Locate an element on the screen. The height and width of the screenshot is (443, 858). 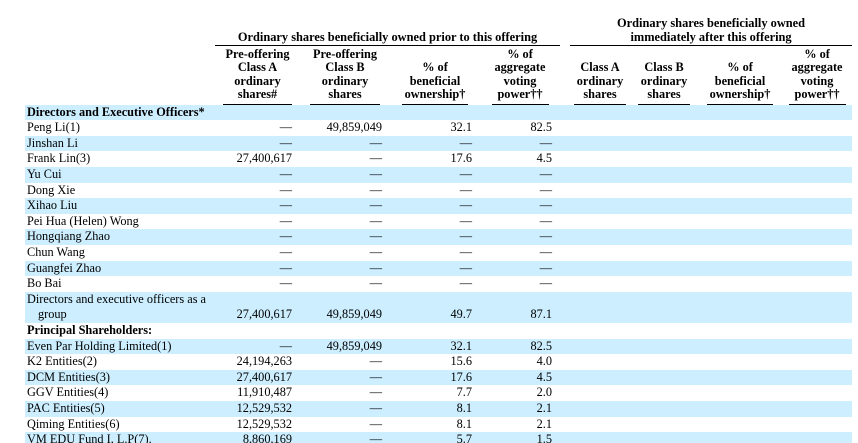
cell-value: 24,194,263 is located at coordinates (264, 361).